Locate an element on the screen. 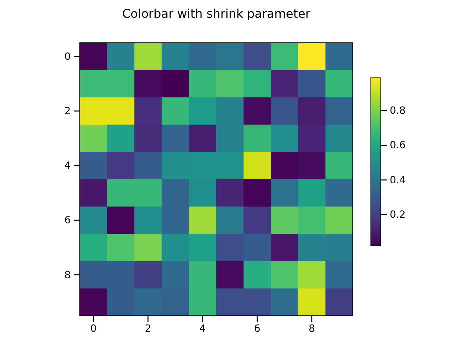 The image size is (474, 355). x-tick-label: 2 is located at coordinates (148, 330).